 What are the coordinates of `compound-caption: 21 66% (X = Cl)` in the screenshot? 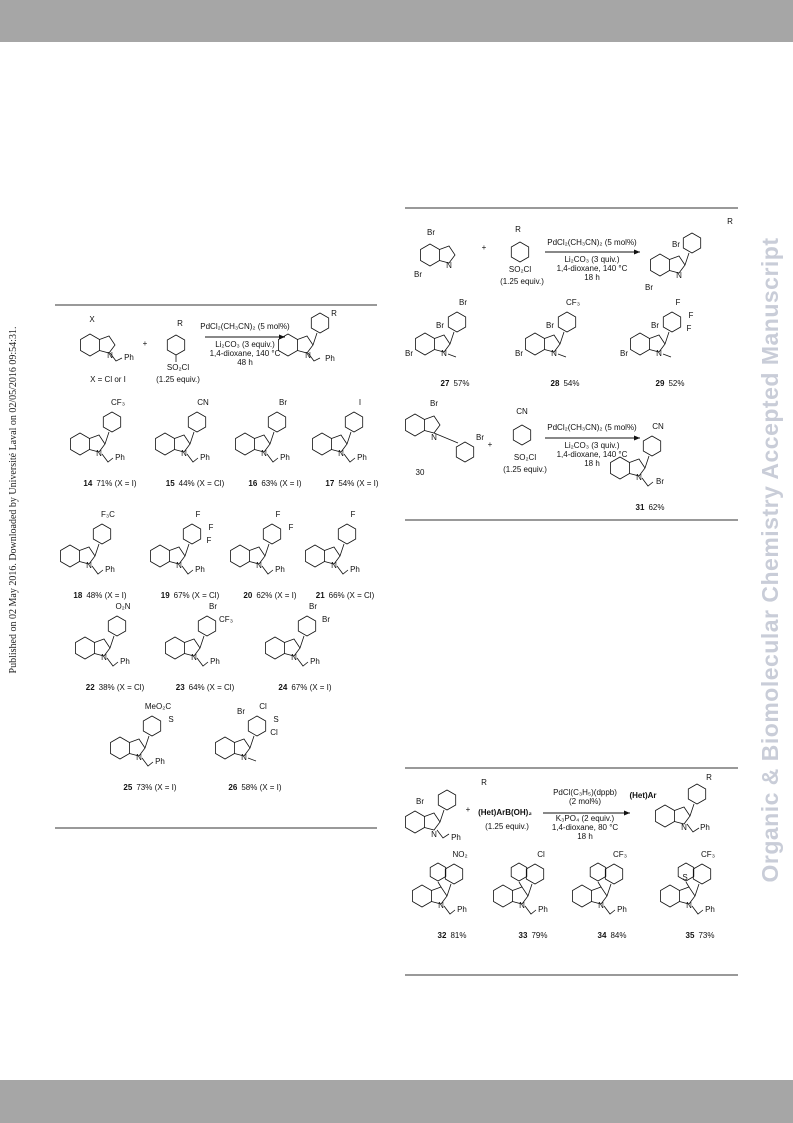 It's located at (345, 595).